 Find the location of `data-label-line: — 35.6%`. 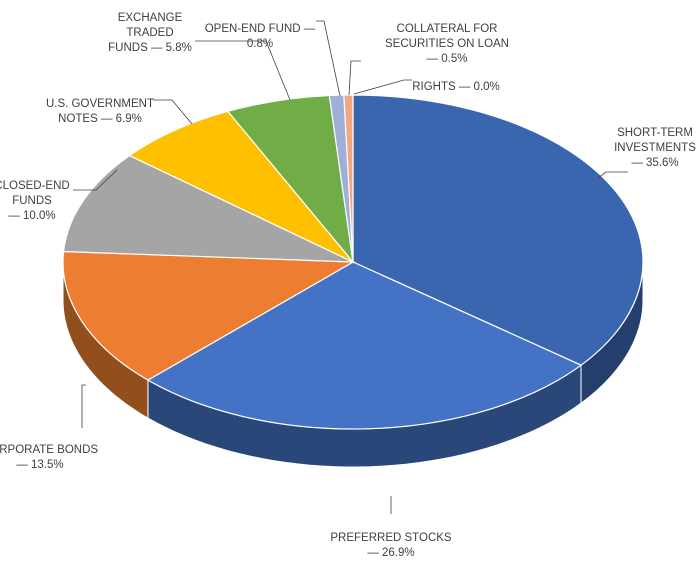

data-label-line: — 35.6% is located at coordinates (654, 163).